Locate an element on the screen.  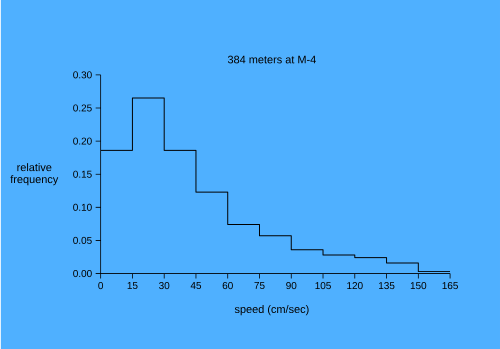
x-tick-label: 120 is located at coordinates (355, 285).